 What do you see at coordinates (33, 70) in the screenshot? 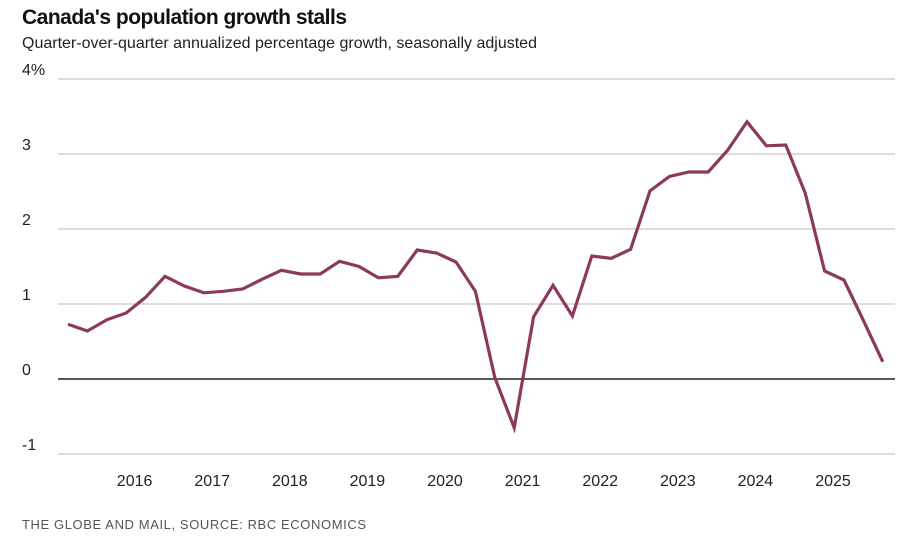
I see `y-tick-label: 4%` at bounding box center [33, 70].